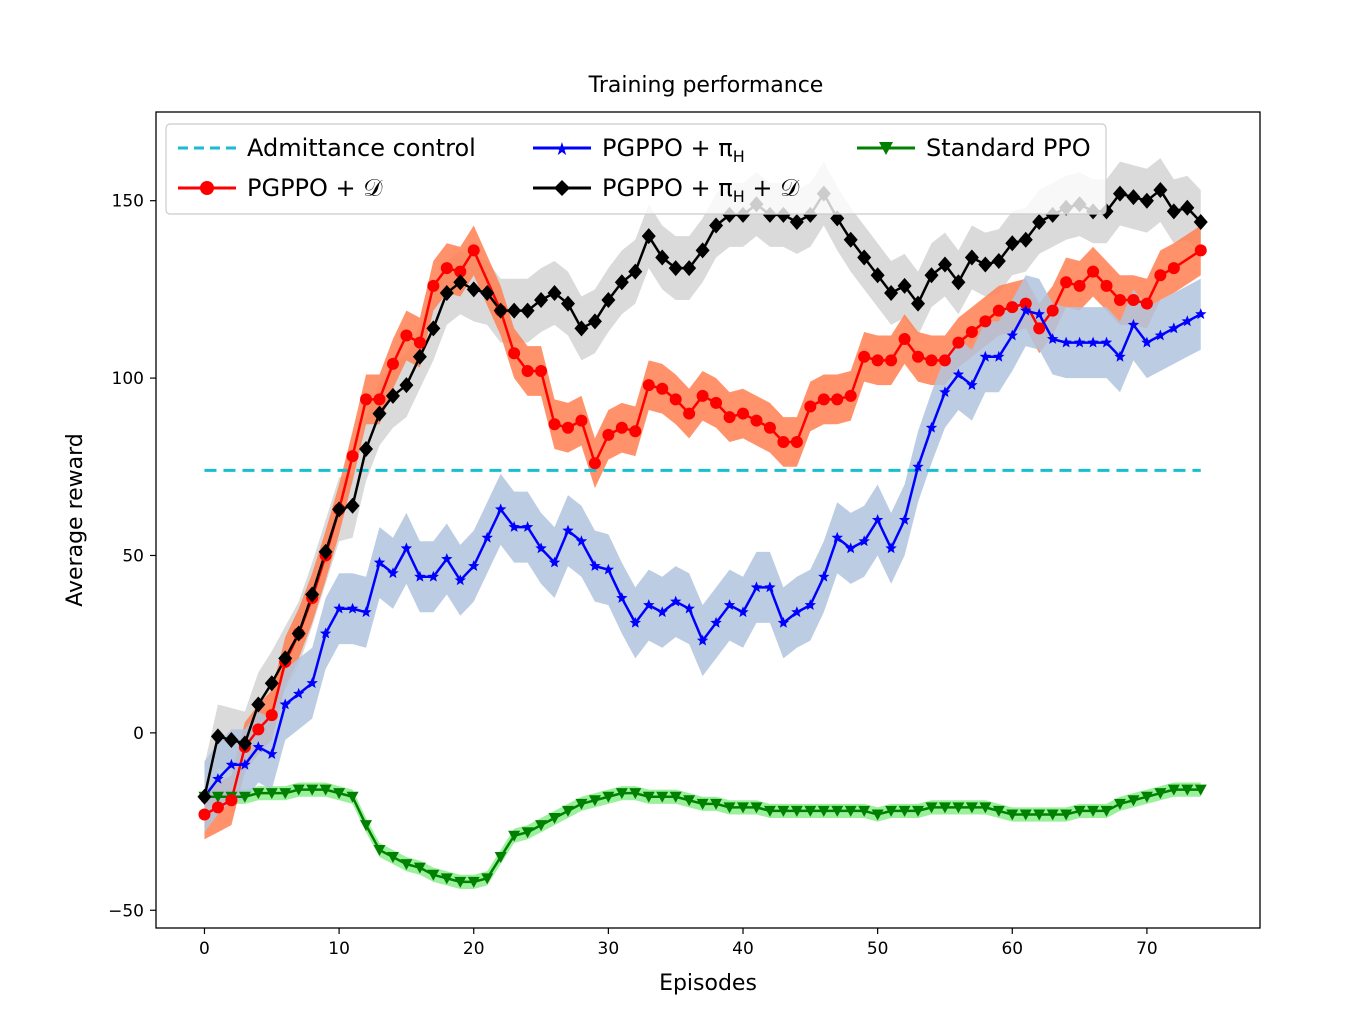 The image size is (1363, 1027). Describe the element at coordinates (743, 949) in the screenshot. I see `x-tick-label: 40` at that location.